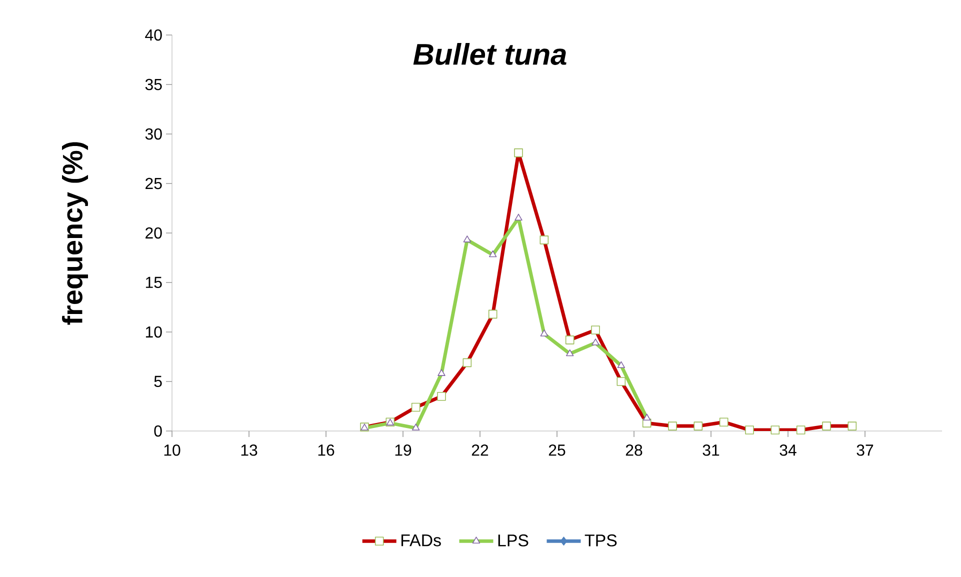 The image size is (961, 577). I want to click on y-axis-title: frequency (%), so click(75, 233).